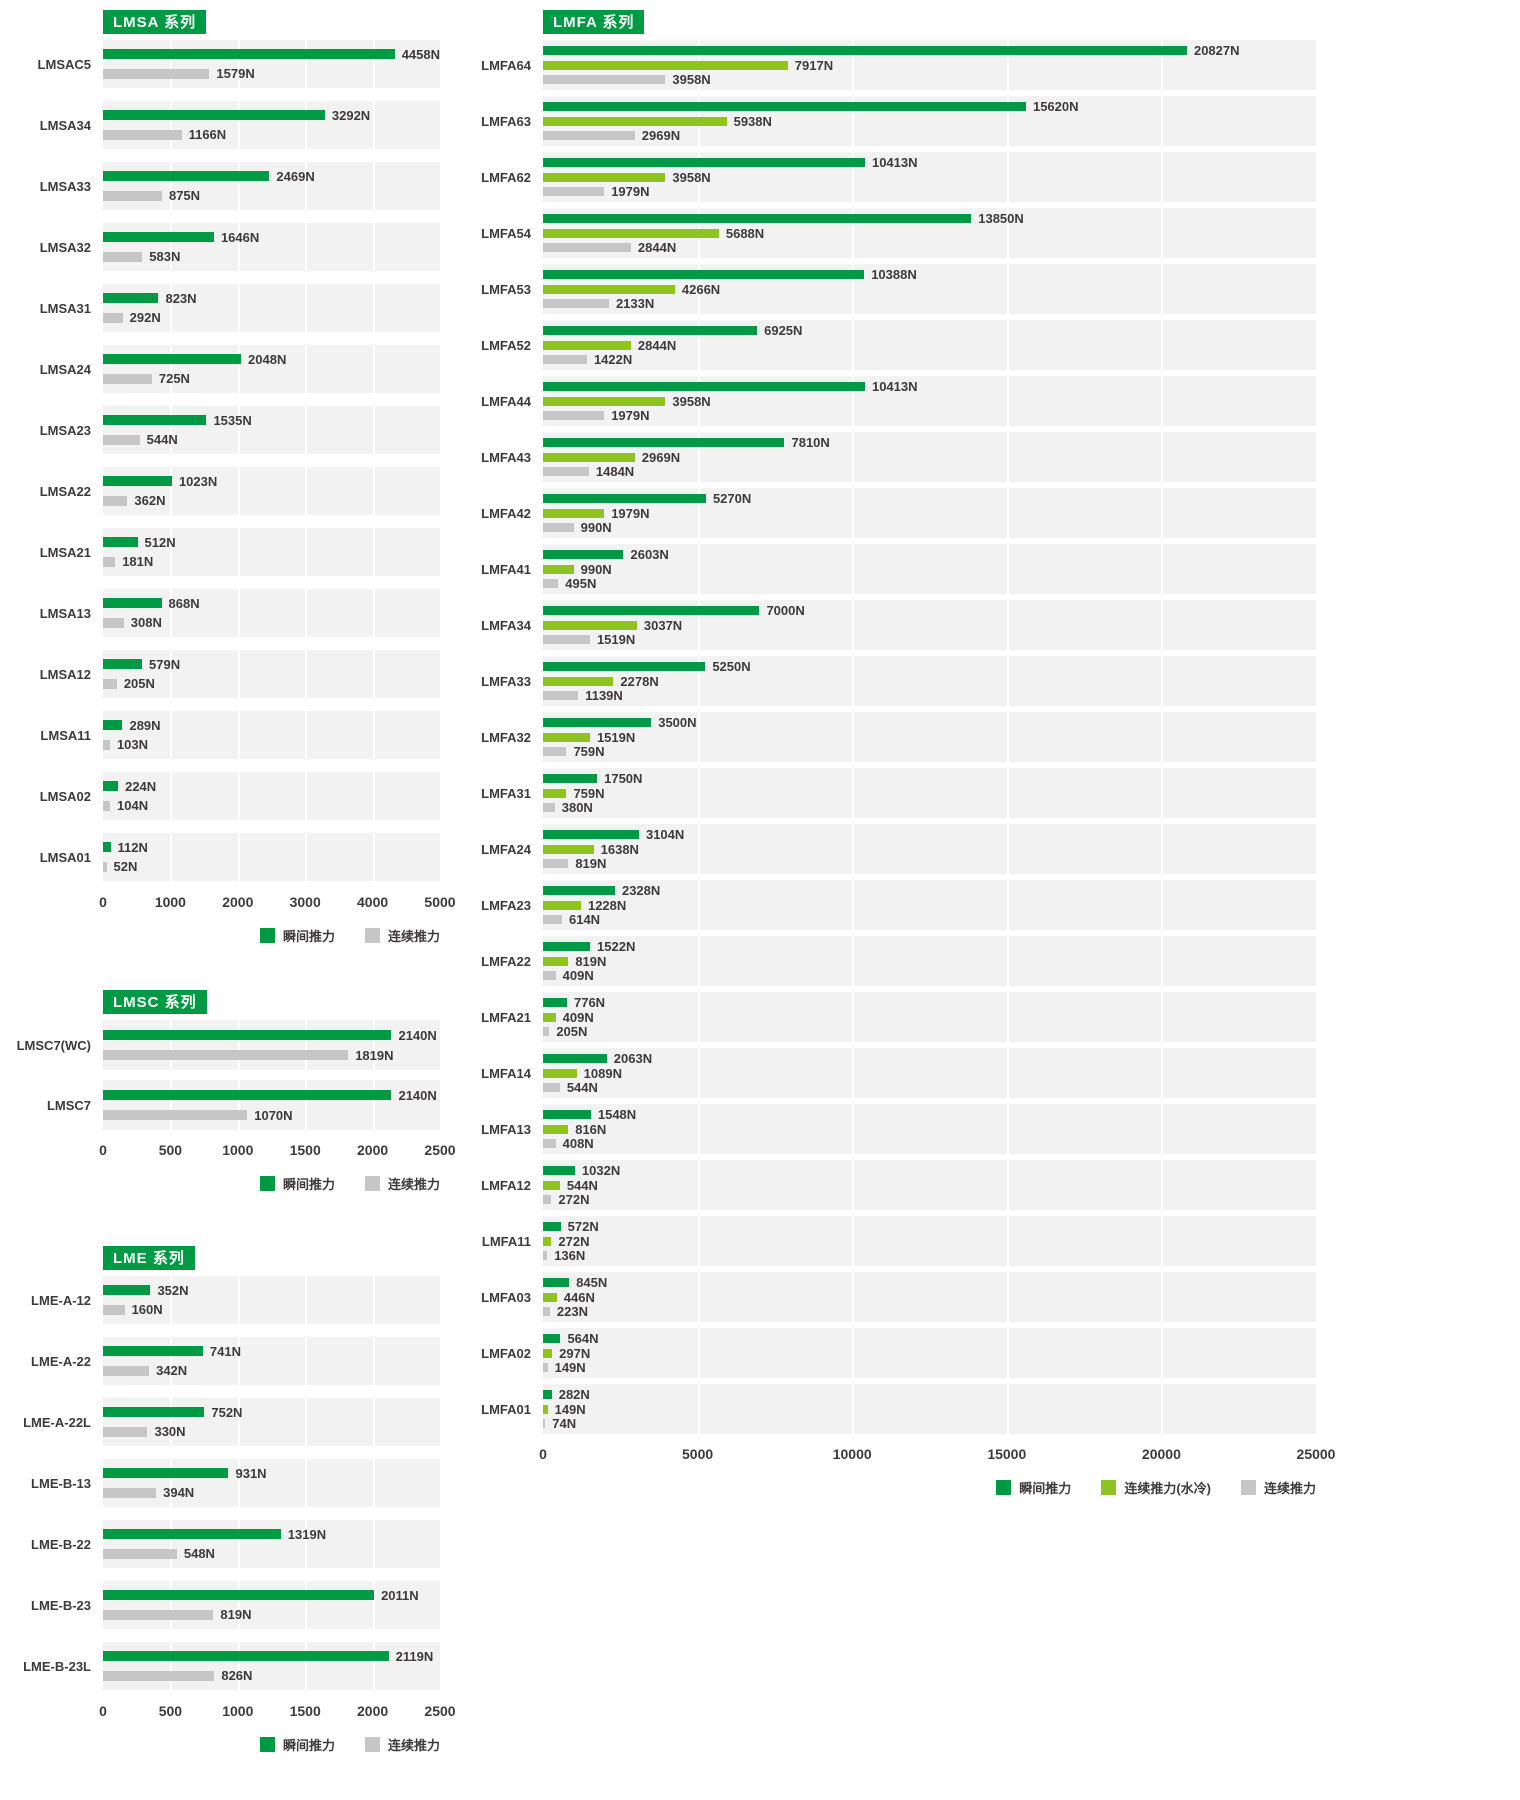 Image resolution: width=1520 pixels, height=1800 pixels. Describe the element at coordinates (929, 1185) in the screenshot. I see `bar-line-continuous_wc: 544N` at that location.